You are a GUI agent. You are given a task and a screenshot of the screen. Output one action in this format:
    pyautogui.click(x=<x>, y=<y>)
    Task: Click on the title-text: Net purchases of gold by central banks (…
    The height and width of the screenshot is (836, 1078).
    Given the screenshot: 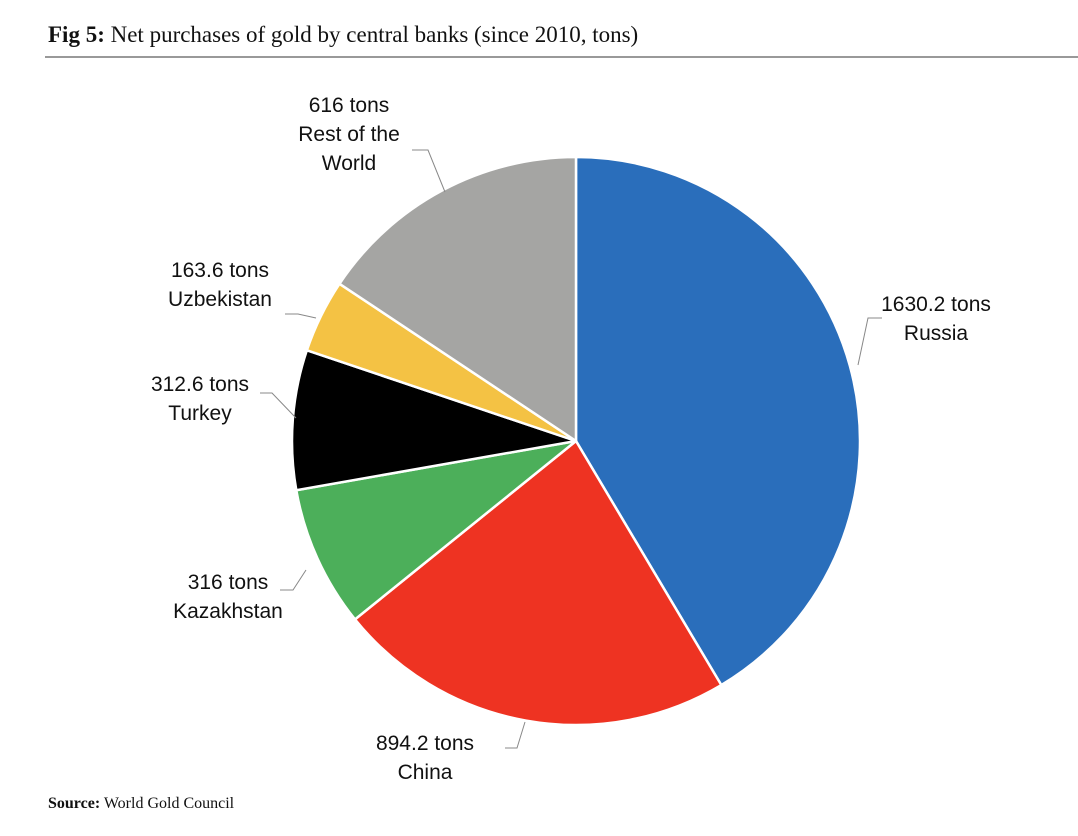 What is the action you would take?
    pyautogui.click(x=374, y=34)
    